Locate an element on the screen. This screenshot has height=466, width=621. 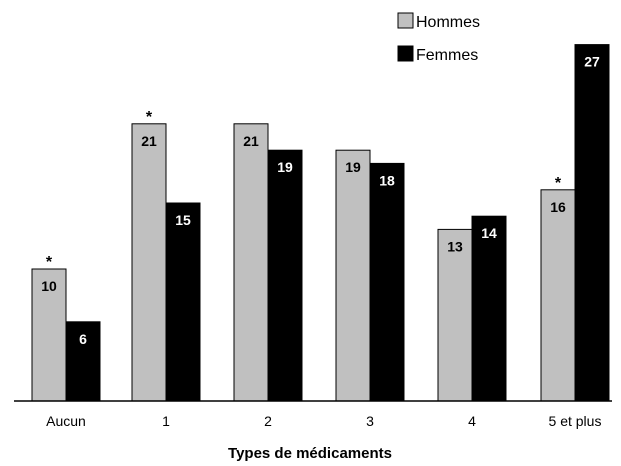
bar-femmes-5-et-plus is located at coordinates (592, 223).